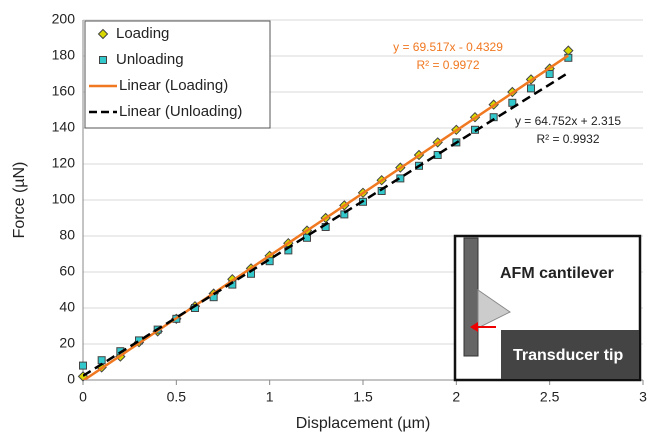  Describe the element at coordinates (83, 397) in the screenshot. I see `x-tick-label: 0` at that location.